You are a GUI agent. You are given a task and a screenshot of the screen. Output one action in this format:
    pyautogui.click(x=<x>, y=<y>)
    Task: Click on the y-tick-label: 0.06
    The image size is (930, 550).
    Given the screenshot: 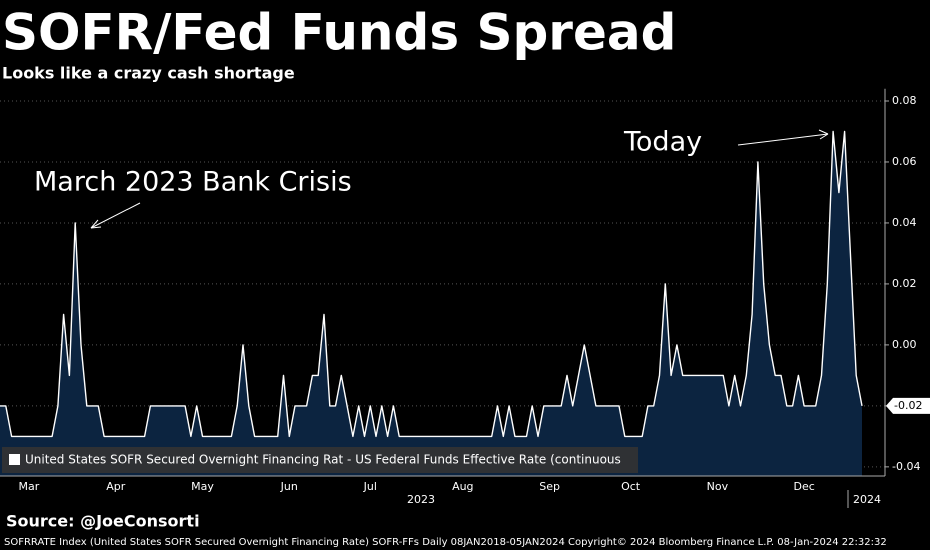 What is the action you would take?
    pyautogui.click(x=904, y=161)
    